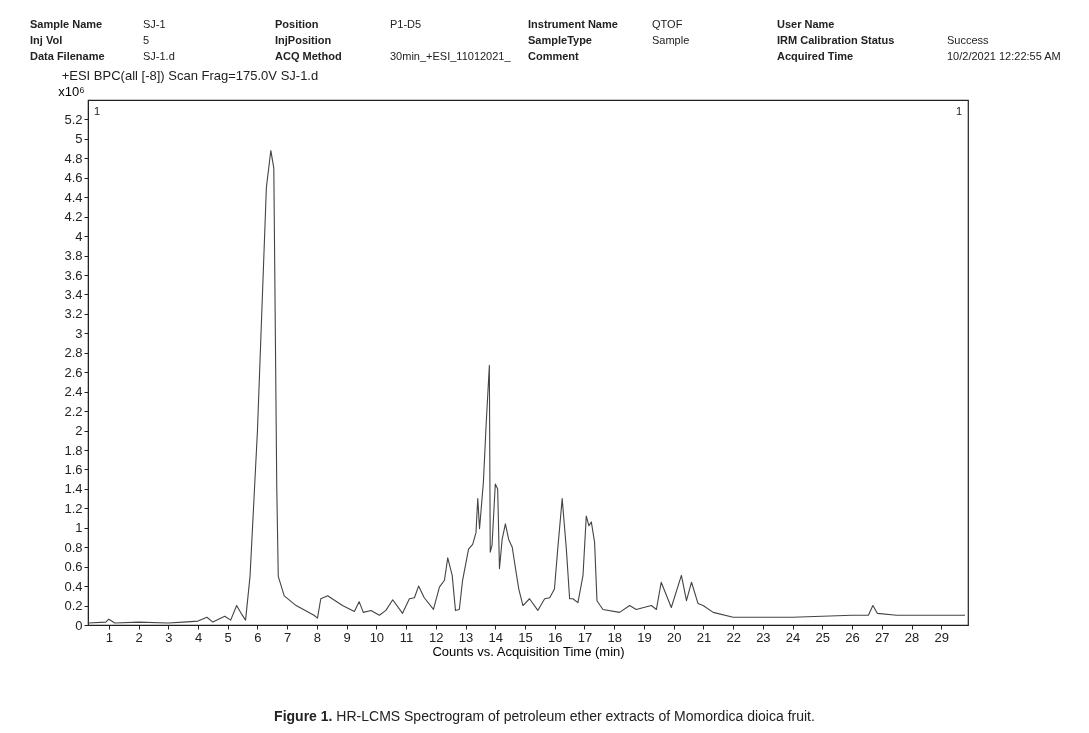 This screenshot has height=733, width=1089. What do you see at coordinates (852, 637) in the screenshot?
I see `x-tick-label: 26` at bounding box center [852, 637].